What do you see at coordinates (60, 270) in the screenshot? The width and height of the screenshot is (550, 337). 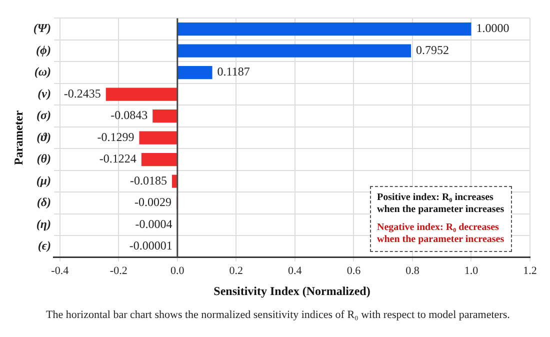 I see `x-tick-label: -0.4` at bounding box center [60, 270].